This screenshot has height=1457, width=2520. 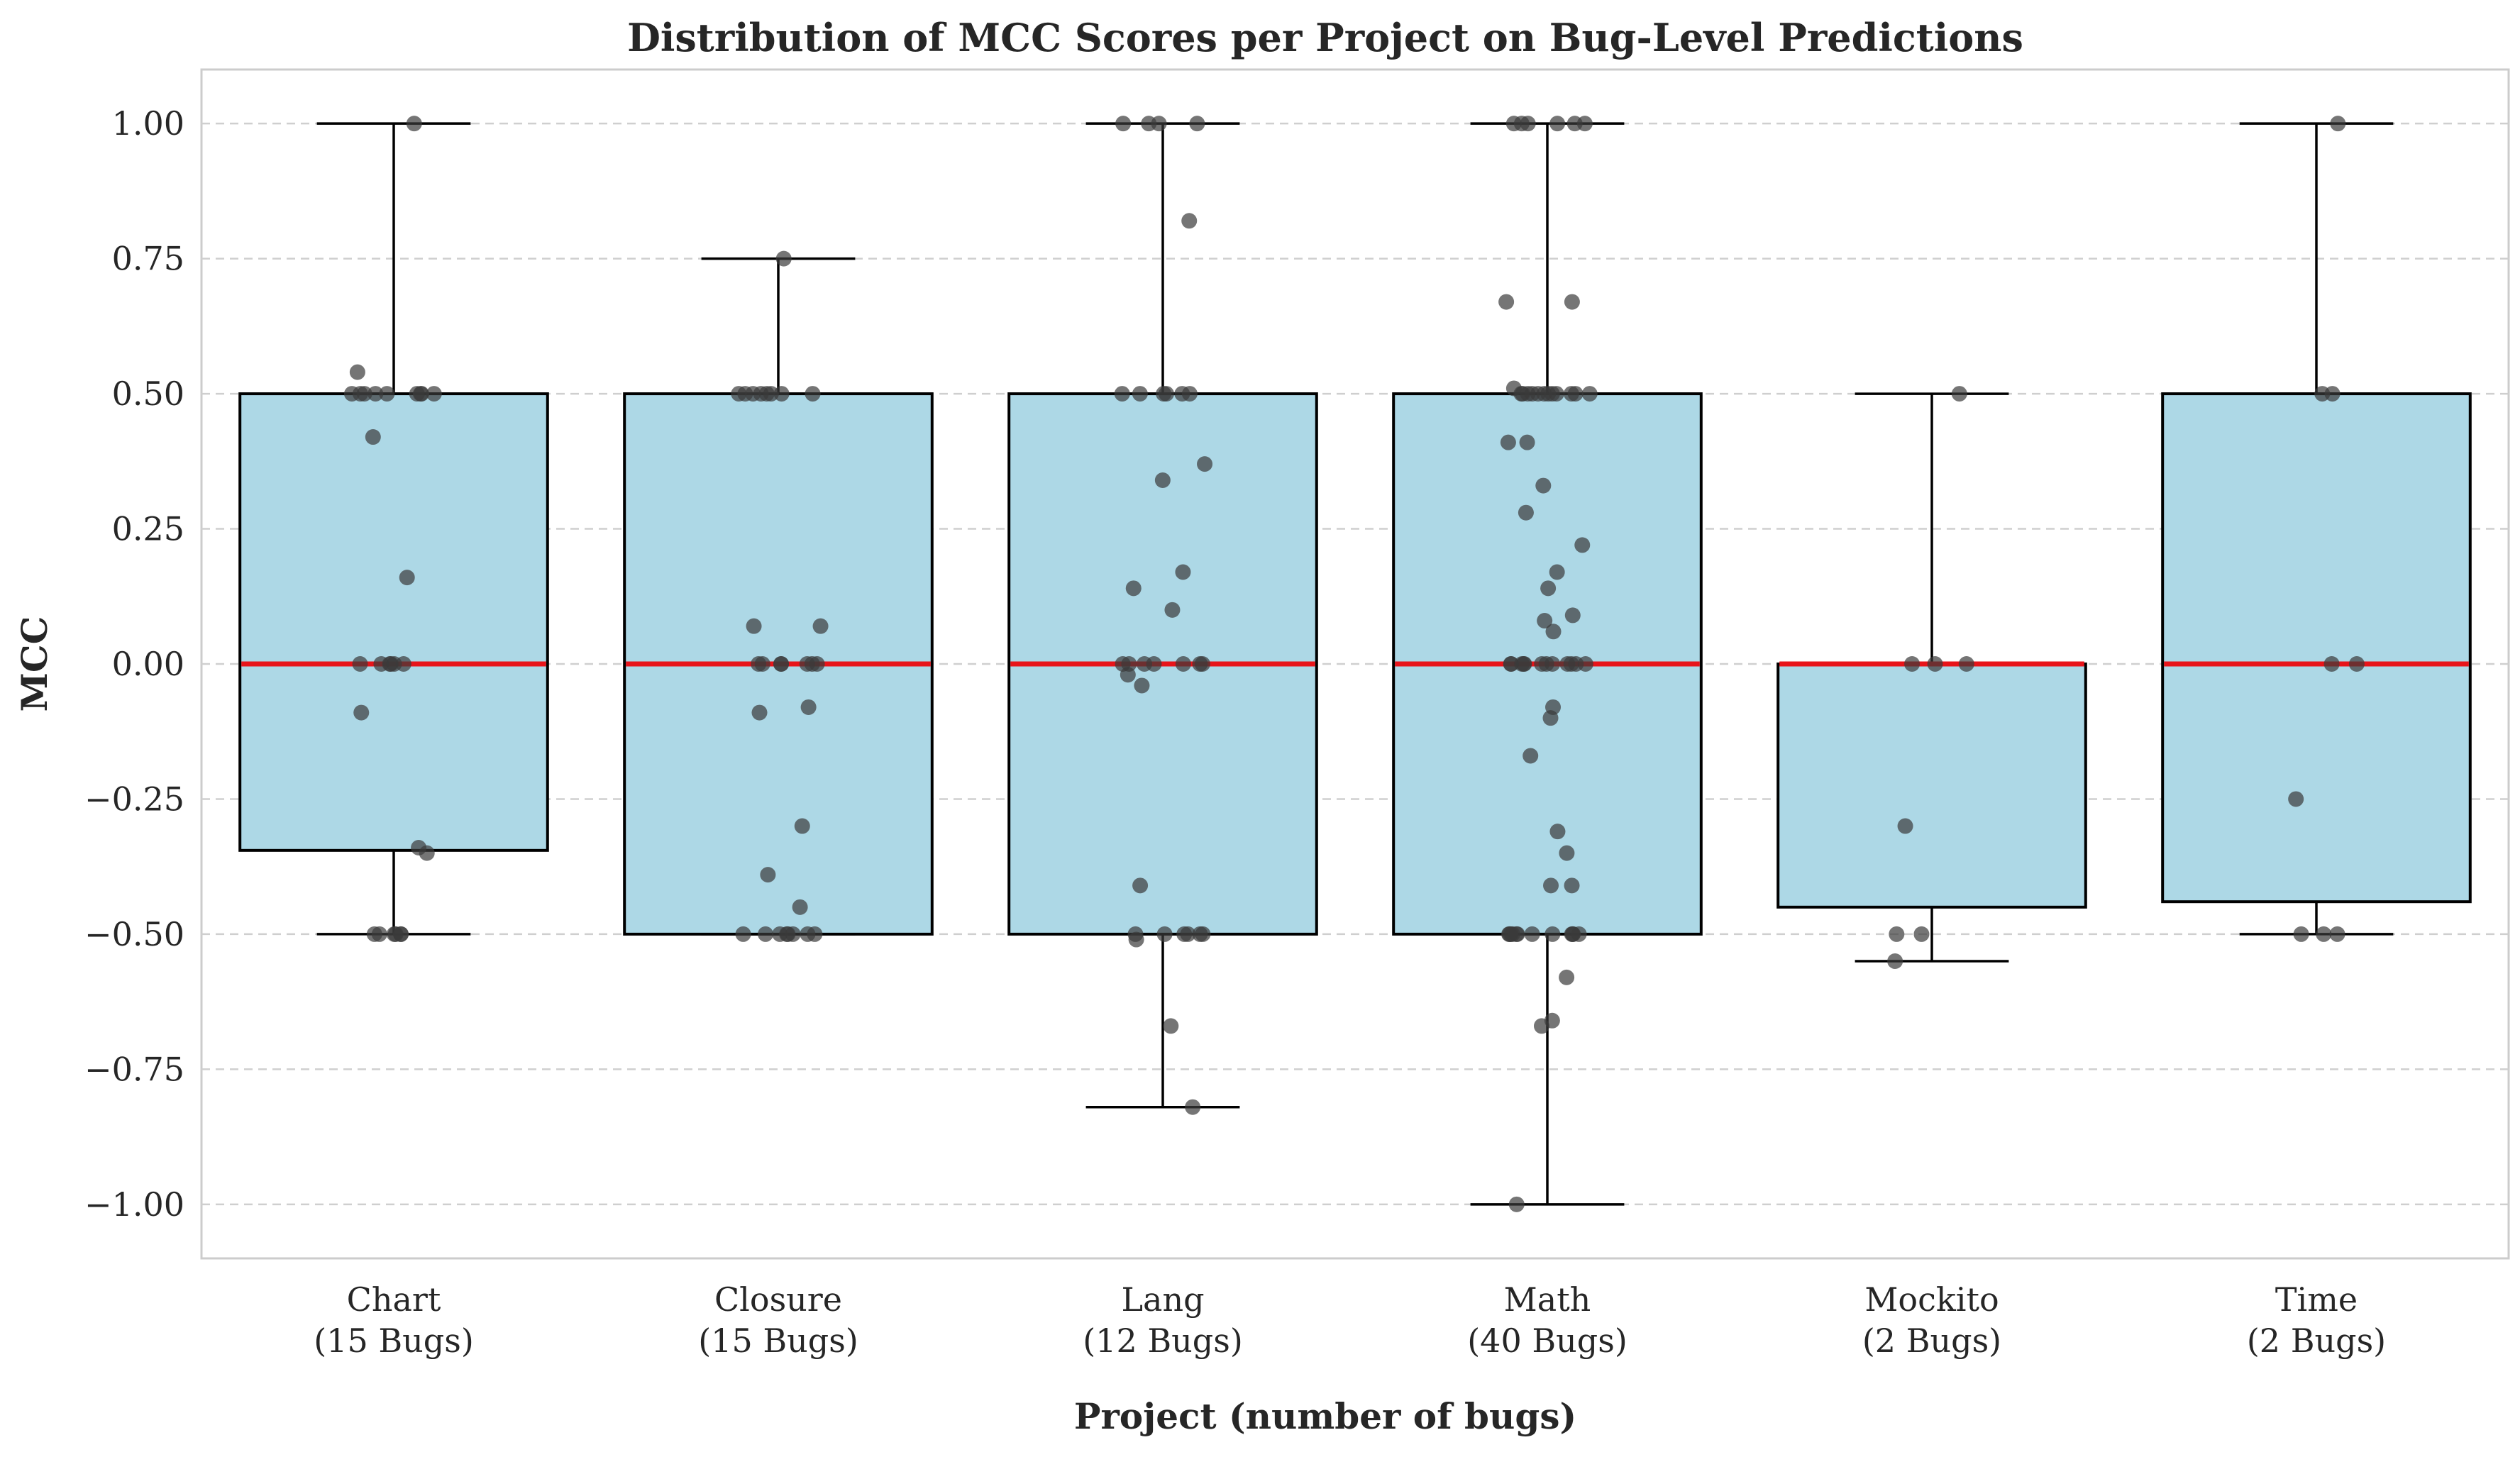 I want to click on points-lang, so click(x=1163, y=615).